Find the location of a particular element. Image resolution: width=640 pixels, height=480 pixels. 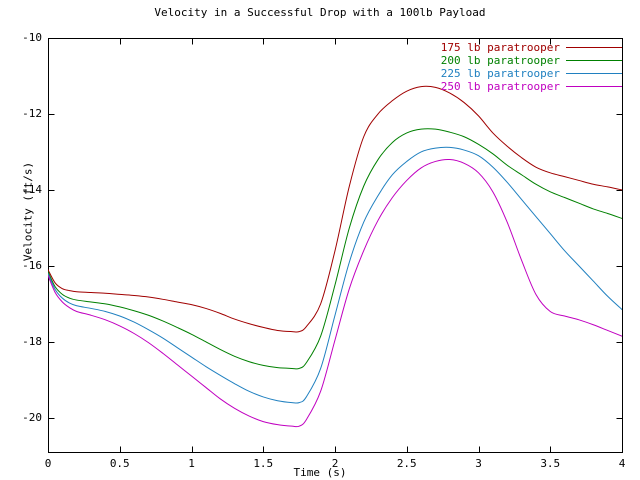

y-axis-tick-label: -16 is located at coordinates (32, 265).